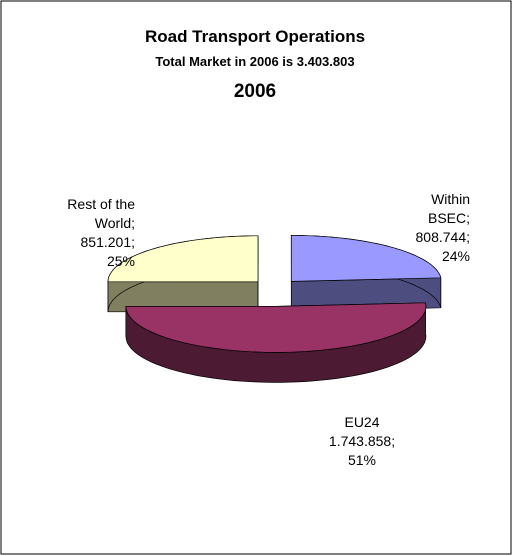 The width and height of the screenshot is (513, 556). Describe the element at coordinates (101, 213) in the screenshot. I see `label-category: Rest of the World;` at that location.